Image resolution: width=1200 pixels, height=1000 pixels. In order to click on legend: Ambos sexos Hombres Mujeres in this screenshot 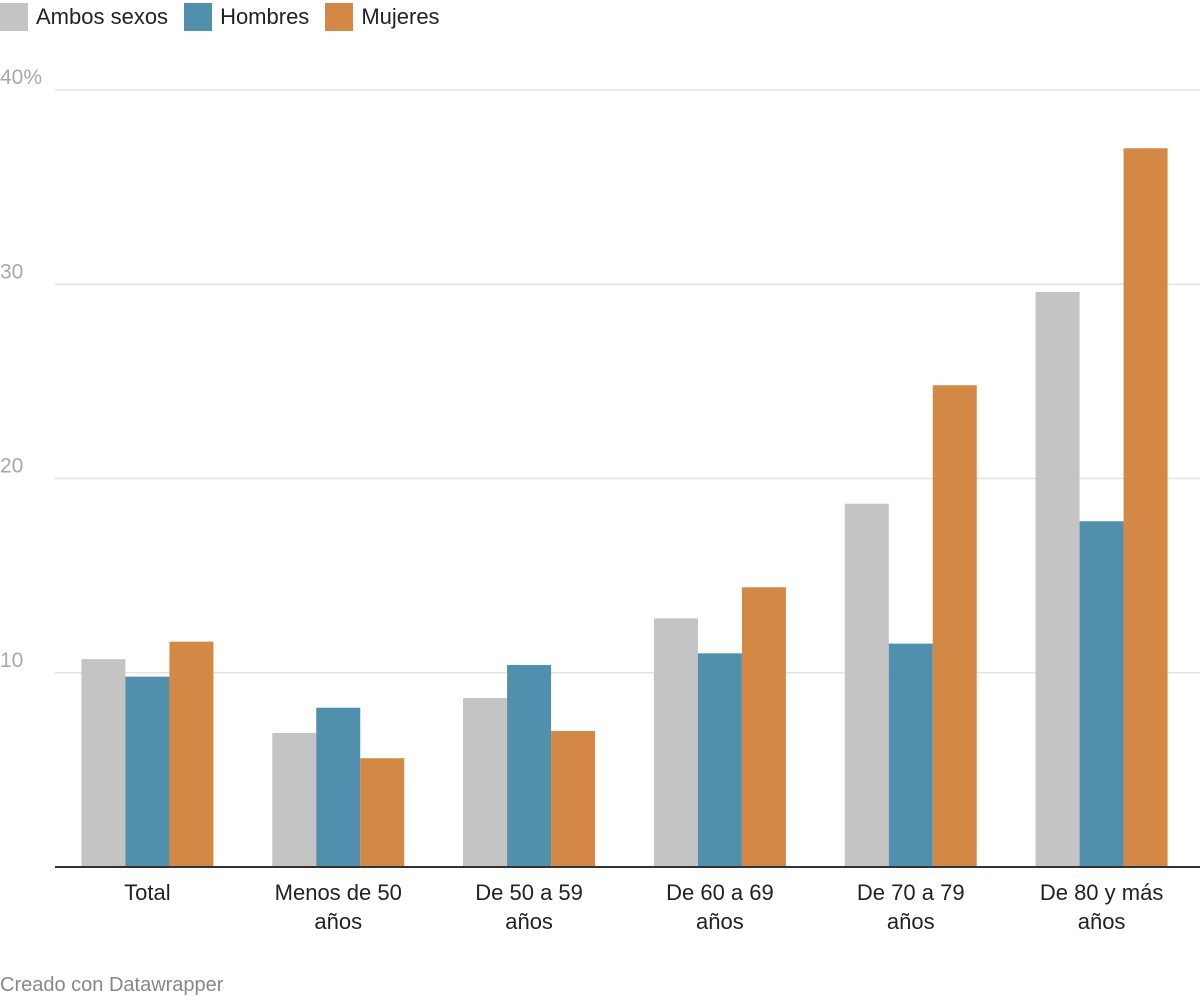, I will do `click(228, 17)`.